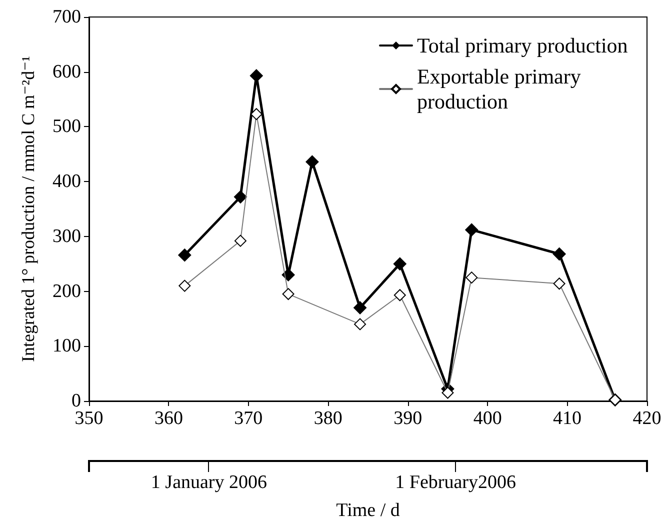 Image resolution: width=667 pixels, height=525 pixels. Describe the element at coordinates (66, 181) in the screenshot. I see `y-tick-label: 400` at that location.